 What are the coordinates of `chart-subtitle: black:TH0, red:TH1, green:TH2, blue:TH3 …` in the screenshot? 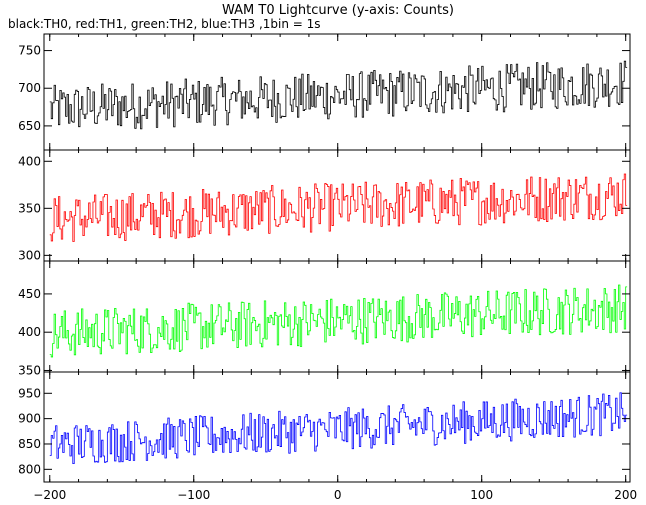 It's located at (164, 24).